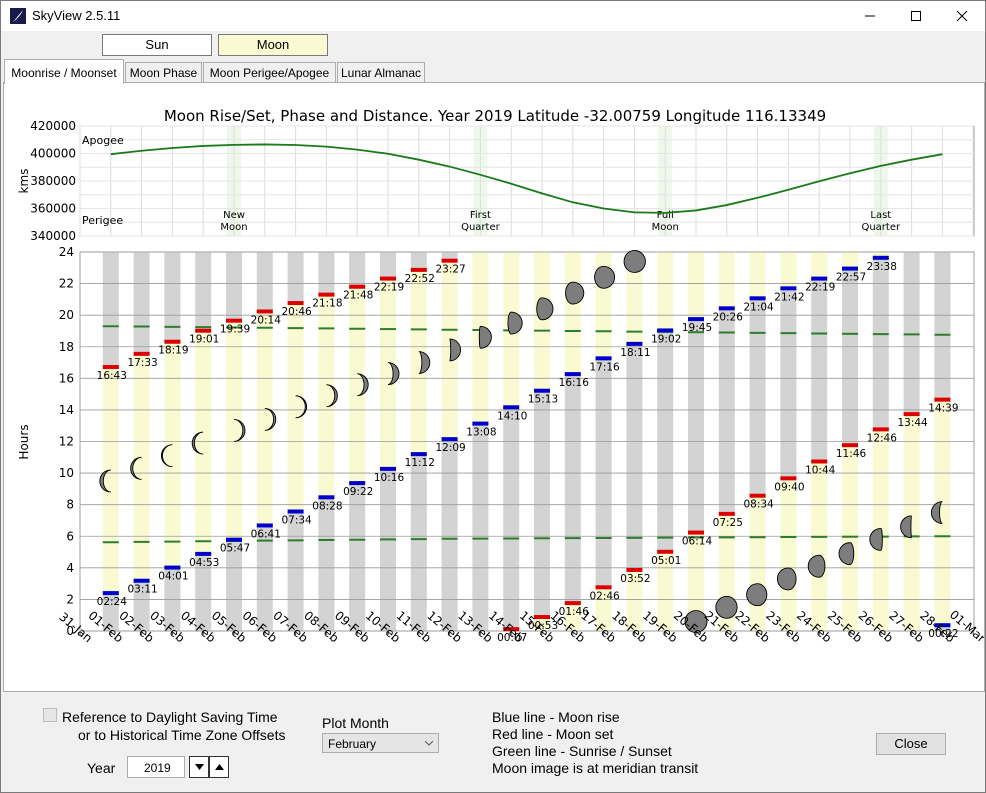 The width and height of the screenshot is (986, 793). What do you see at coordinates (697, 542) in the screenshot?
I see `moonset-label: 06:14` at bounding box center [697, 542].